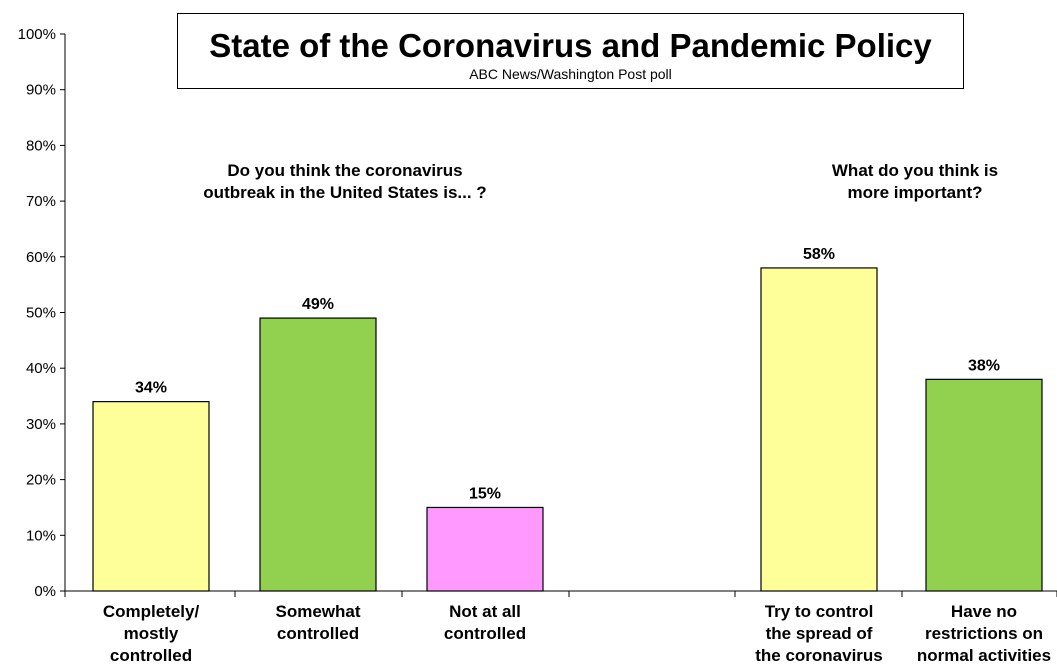 This screenshot has height=669, width=1057. What do you see at coordinates (41, 145) in the screenshot?
I see `y-tick-label: 80%` at bounding box center [41, 145].